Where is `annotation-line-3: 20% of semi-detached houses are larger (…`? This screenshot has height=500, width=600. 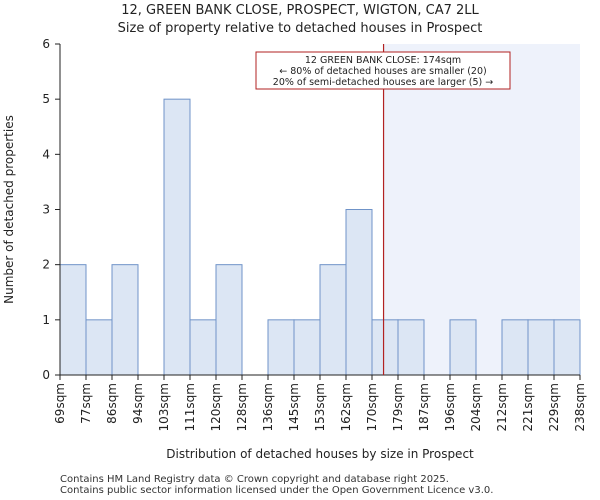
annotation-line-3: 20% of semi-detached houses are larger (… is located at coordinates (383, 82).